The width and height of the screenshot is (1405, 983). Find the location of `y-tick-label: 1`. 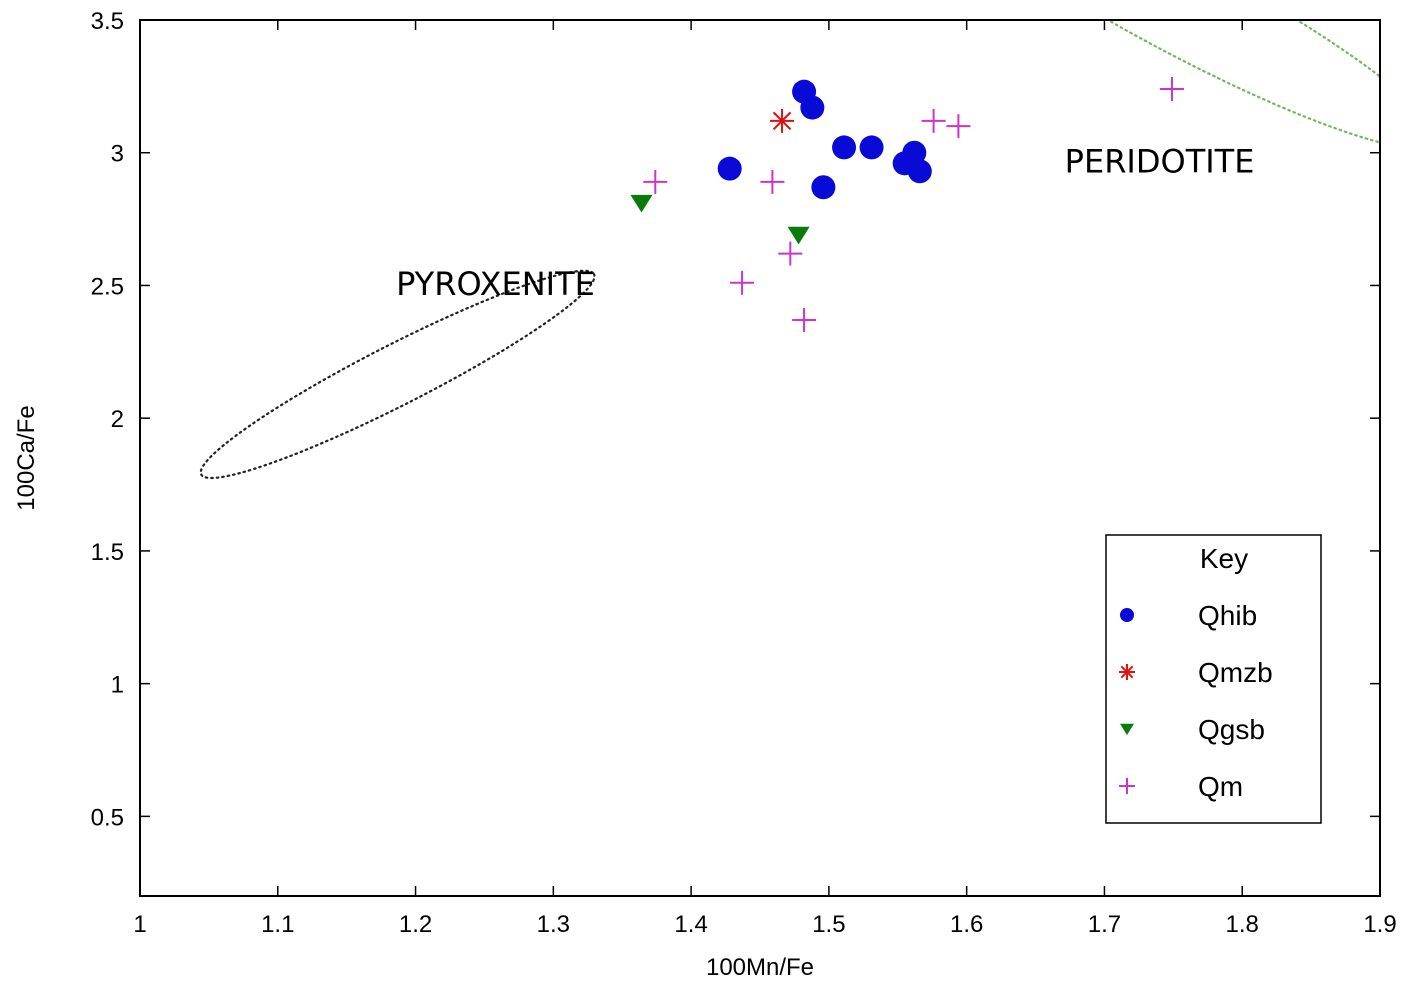

y-tick-label: 1 is located at coordinates (117, 685).